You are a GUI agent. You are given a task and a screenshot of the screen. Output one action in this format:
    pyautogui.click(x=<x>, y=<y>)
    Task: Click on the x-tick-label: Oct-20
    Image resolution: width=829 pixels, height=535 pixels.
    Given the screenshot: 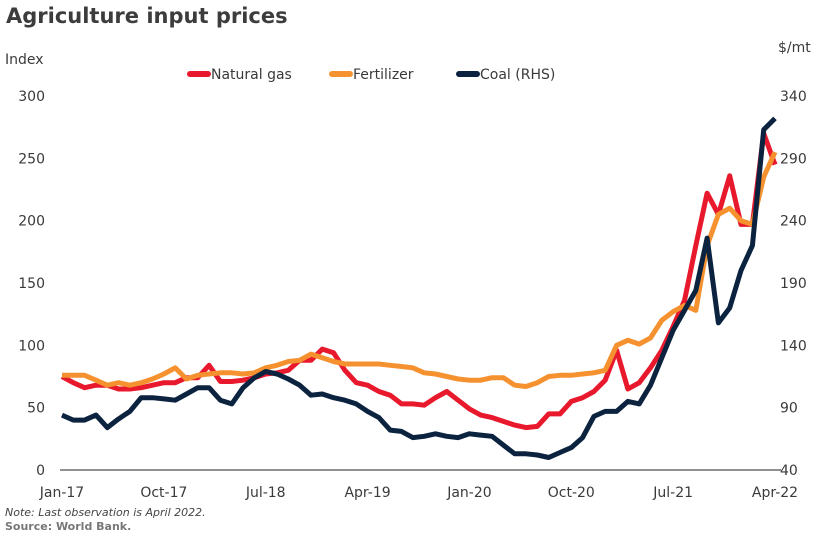 What is the action you would take?
    pyautogui.click(x=571, y=493)
    